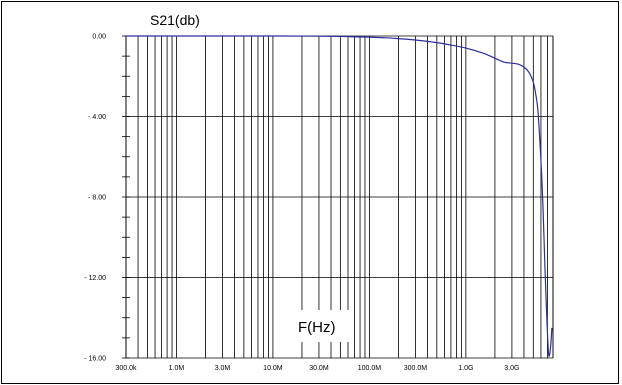 Image resolution: width=622 pixels, height=385 pixels. What do you see at coordinates (511, 368) in the screenshot?
I see `x-tick-label: 3.0G` at bounding box center [511, 368].